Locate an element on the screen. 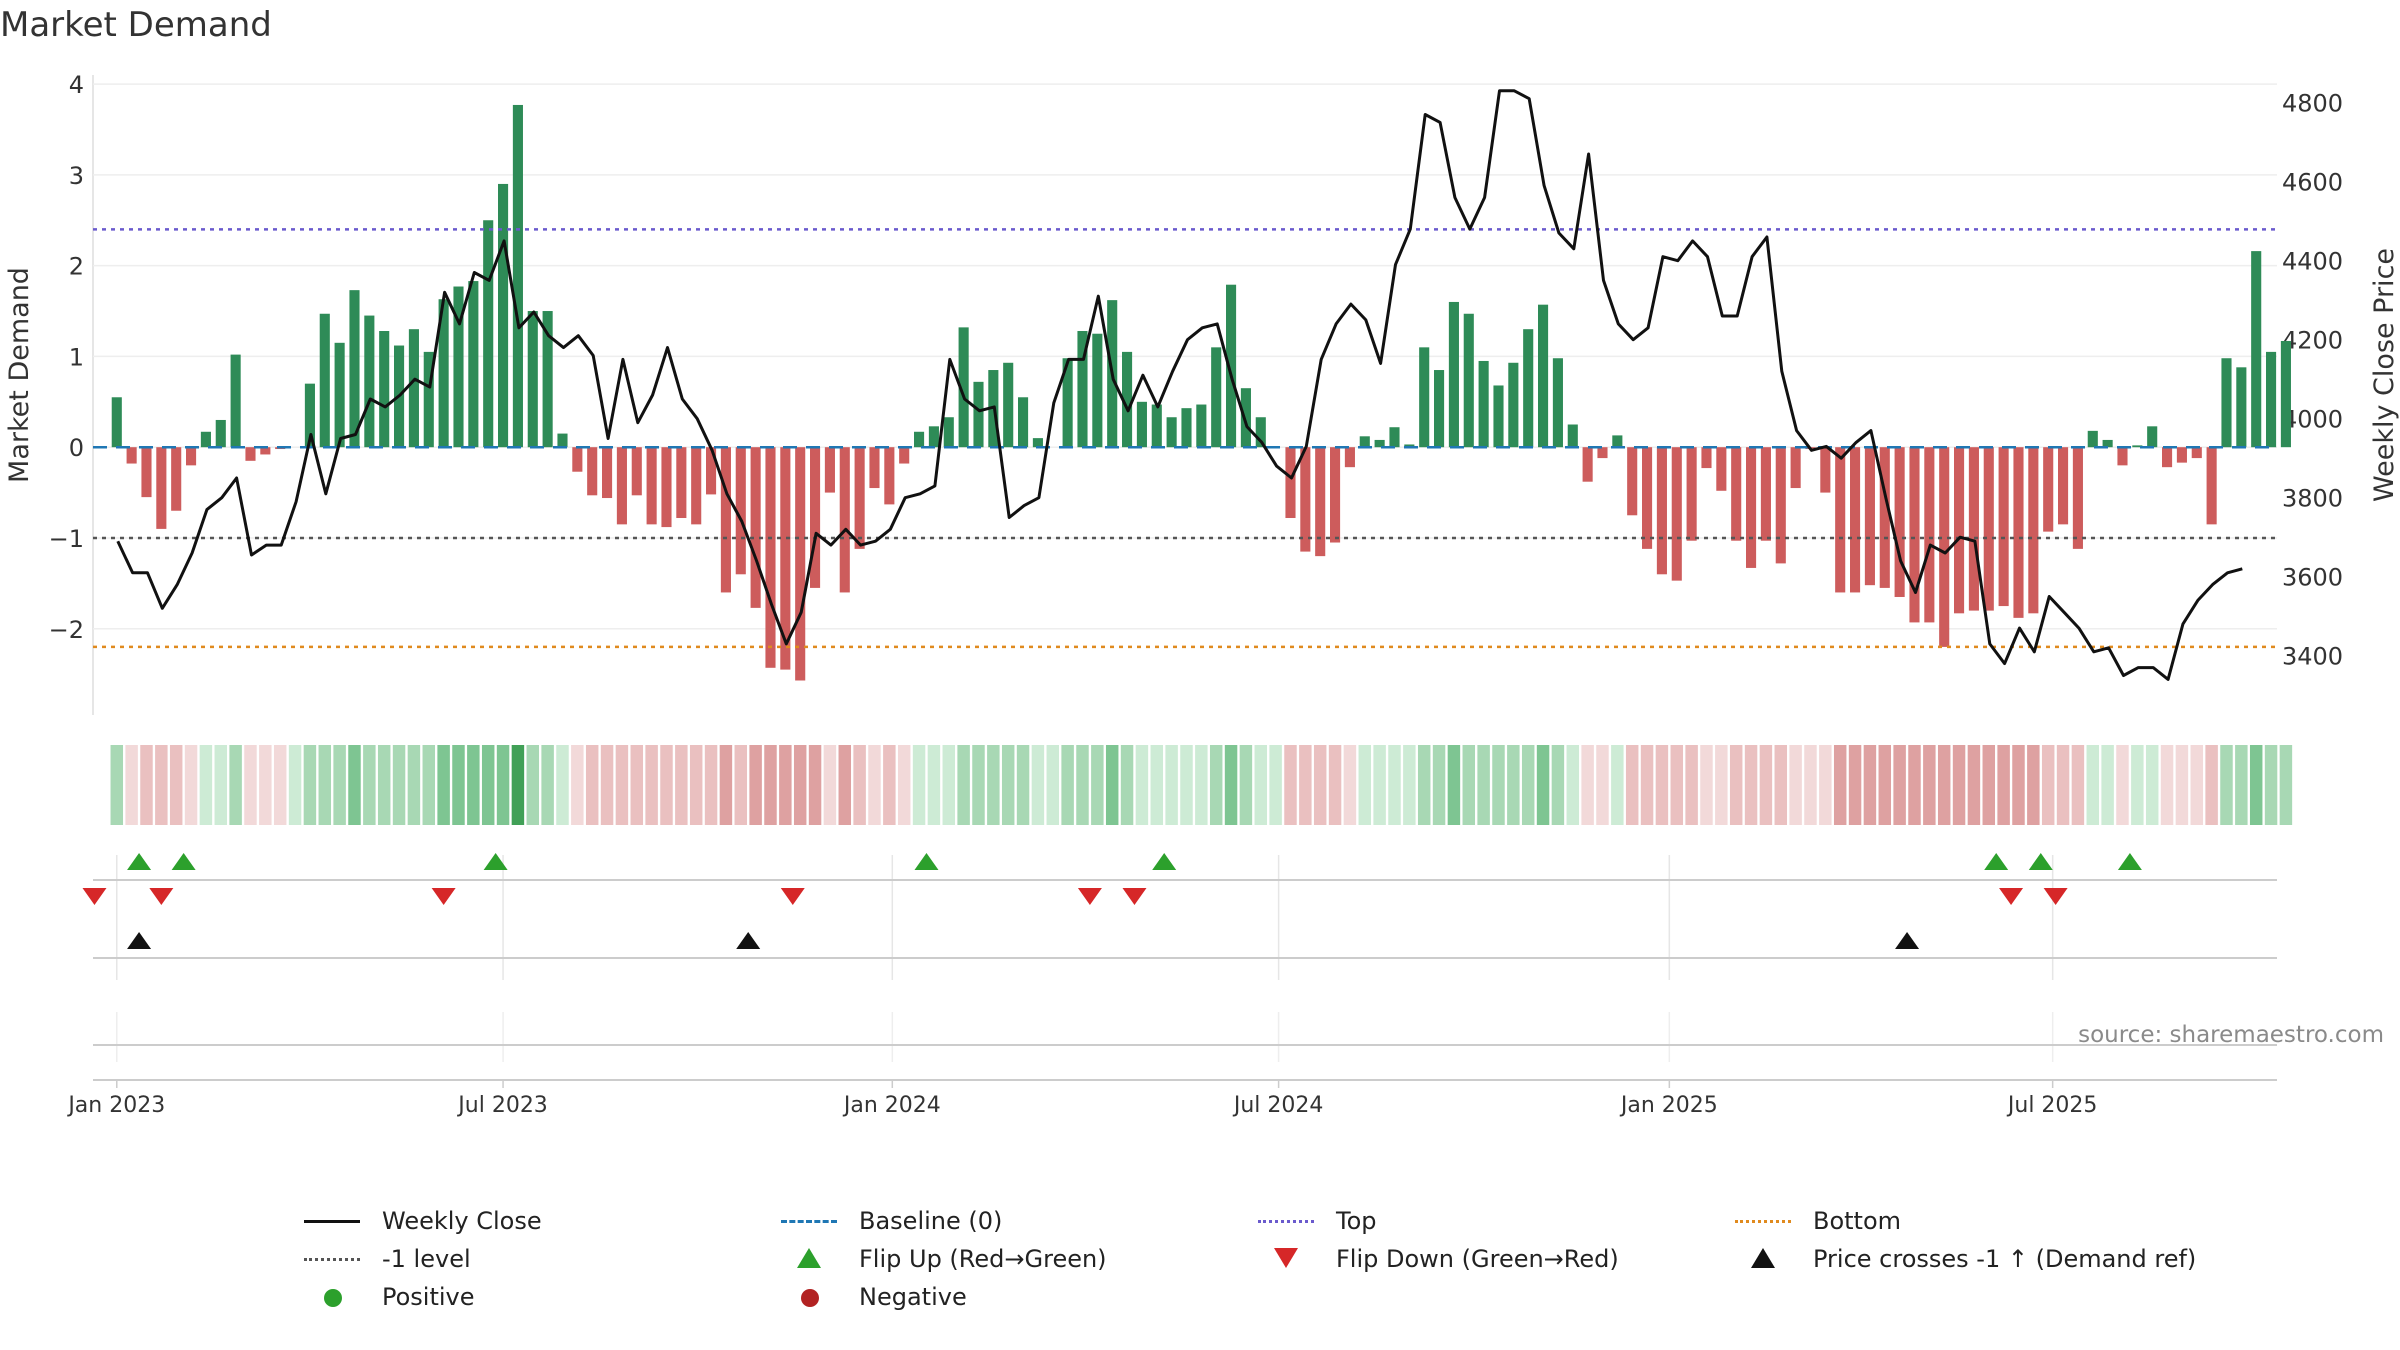  y-tick-label: 1 is located at coordinates (76, 357).